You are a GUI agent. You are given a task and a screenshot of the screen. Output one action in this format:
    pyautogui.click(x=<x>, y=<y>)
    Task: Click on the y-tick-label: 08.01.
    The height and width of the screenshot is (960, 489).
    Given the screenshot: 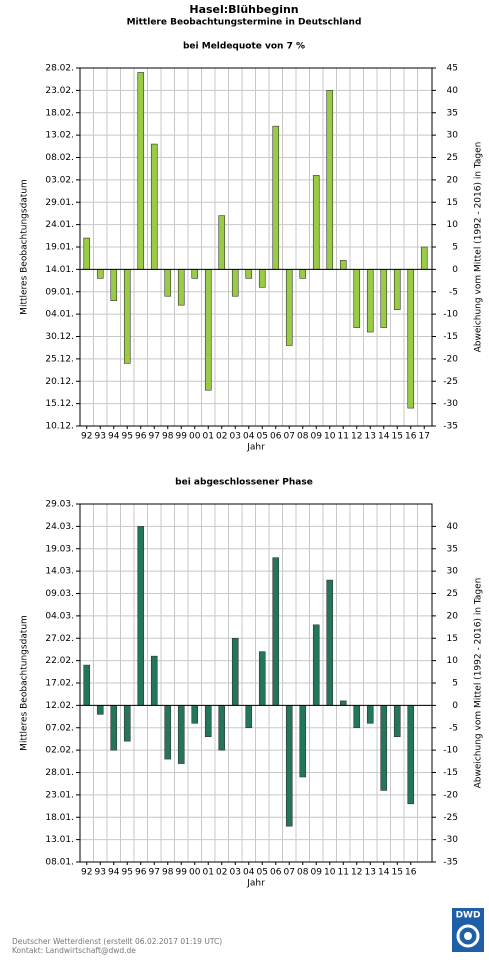 What is the action you would take?
    pyautogui.click(x=59, y=863)
    